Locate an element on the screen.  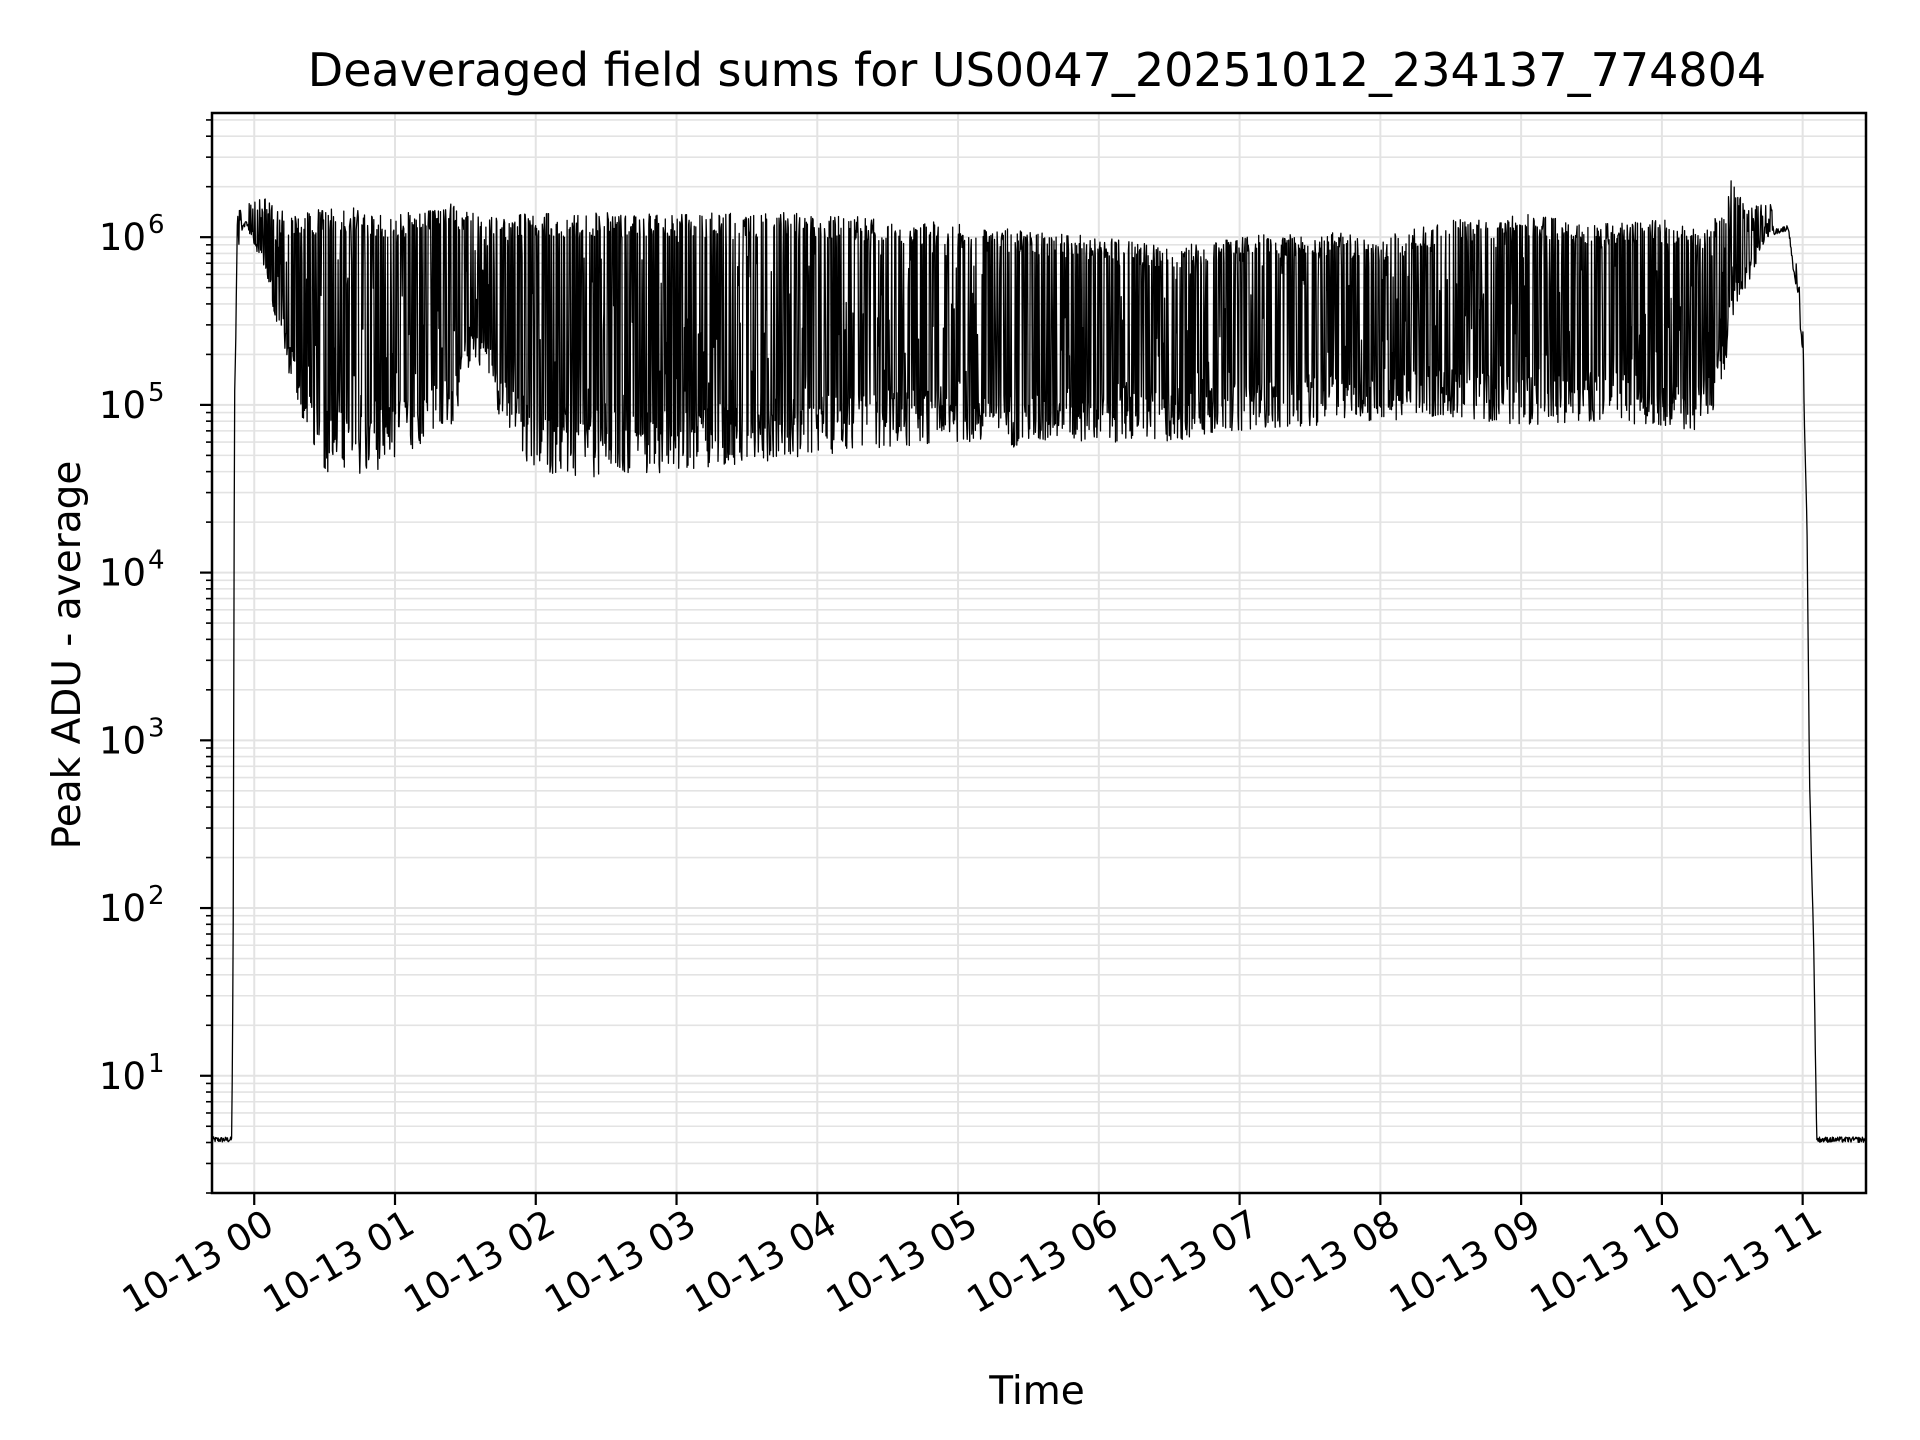
y-axis-label: Peak ADU - average is located at coordinates (67, 655).